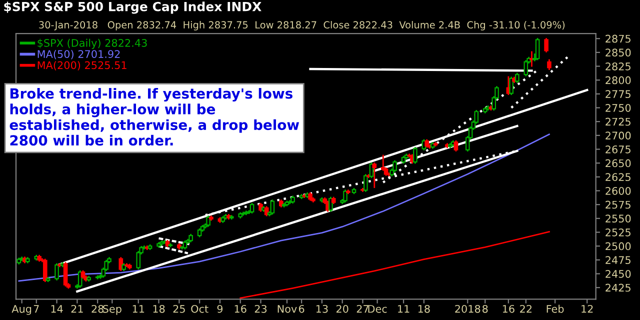  I want to click on x-tick-label: 13, so click(322, 308).